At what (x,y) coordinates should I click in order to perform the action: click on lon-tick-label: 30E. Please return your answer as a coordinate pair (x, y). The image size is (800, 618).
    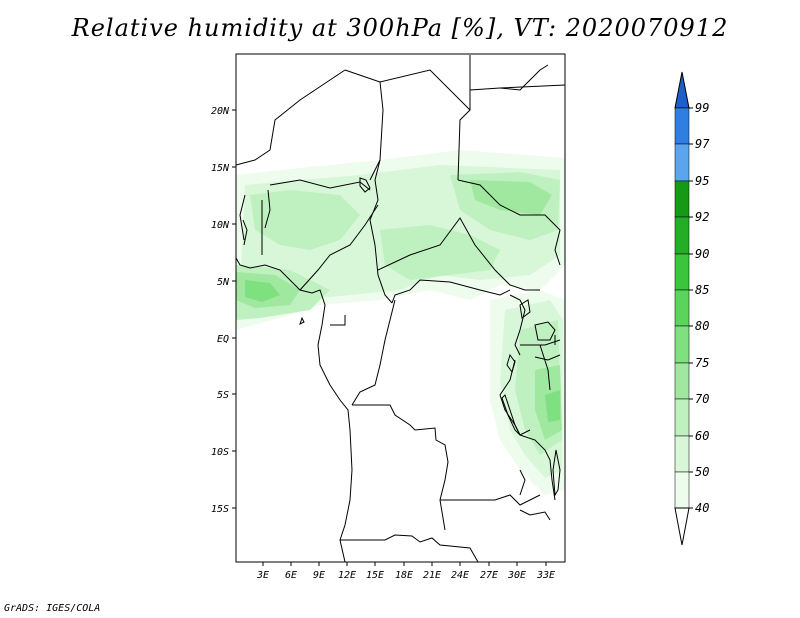
    Looking at the image, I should click on (516, 575).